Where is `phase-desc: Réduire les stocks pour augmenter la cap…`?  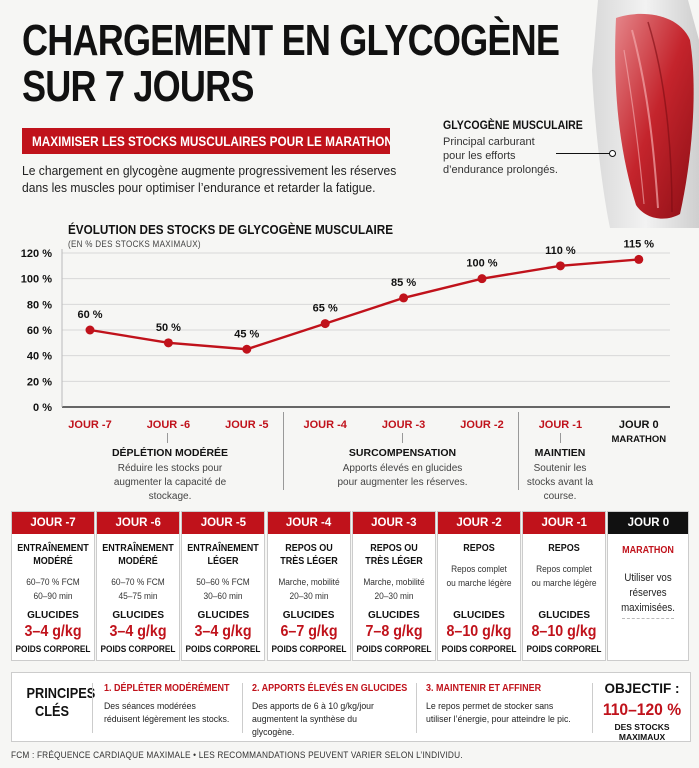 phase-desc: Réduire les stocks pour augmenter la cap… is located at coordinates (170, 482).